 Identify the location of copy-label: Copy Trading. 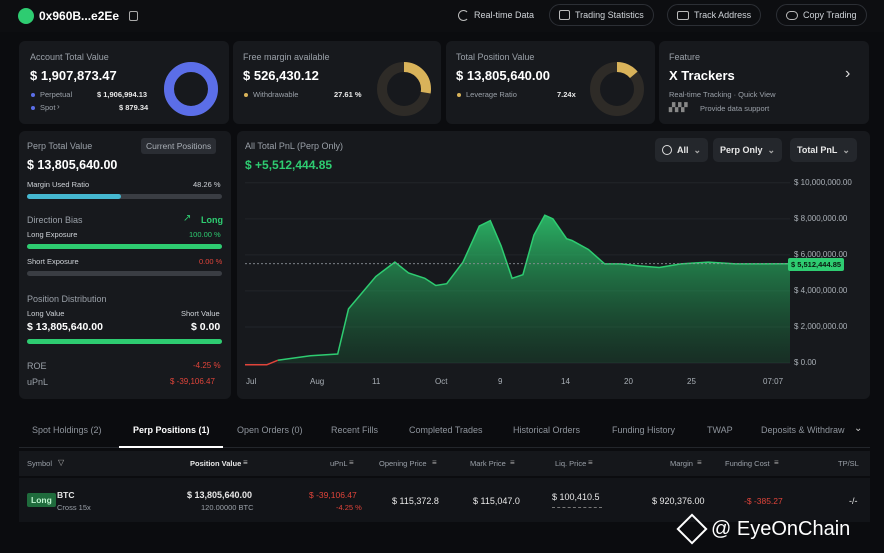
(830, 15).